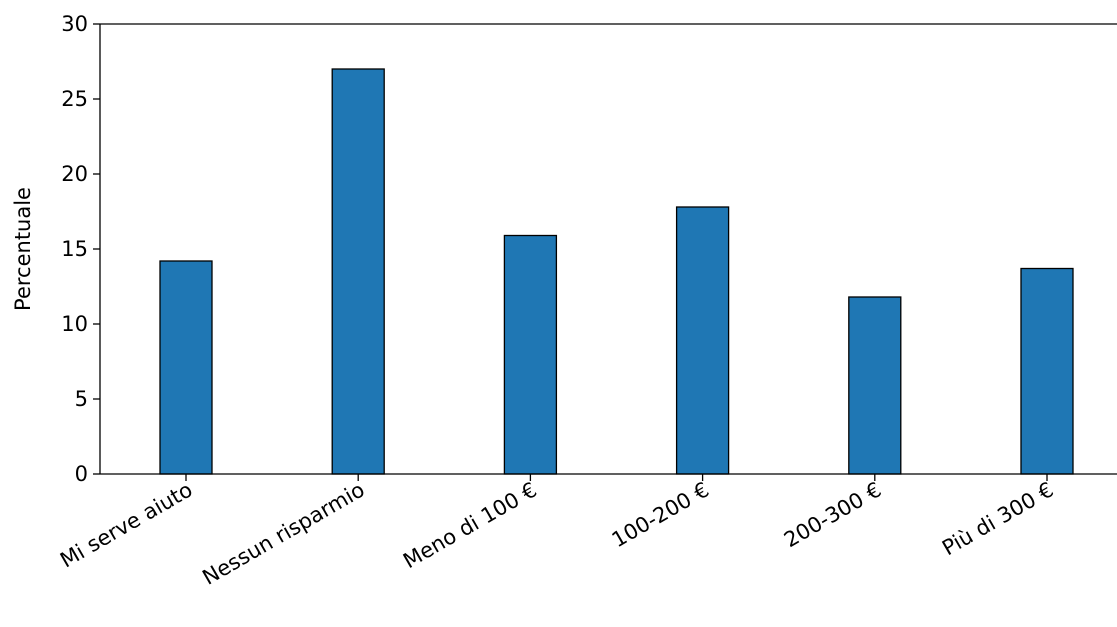  I want to click on y-ticks-group: 0 5 10 15 20 25 30, so click(80, 249).